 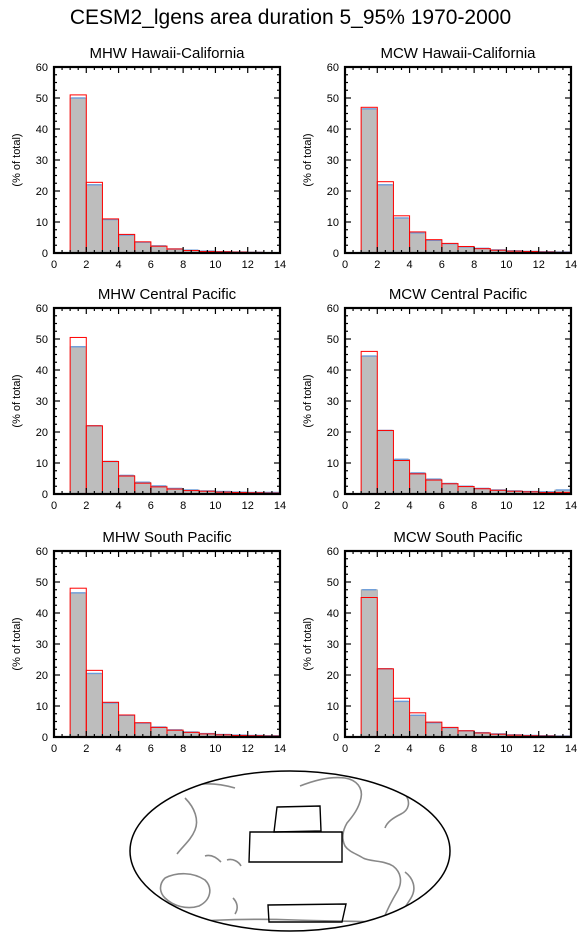 What do you see at coordinates (402, 900) in the screenshot?
I see `south-america-east` at bounding box center [402, 900].